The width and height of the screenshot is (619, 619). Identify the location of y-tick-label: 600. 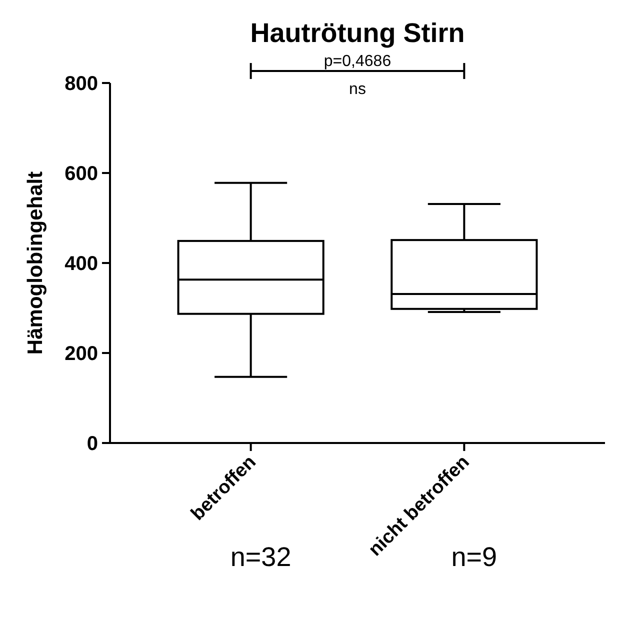
(81, 174).